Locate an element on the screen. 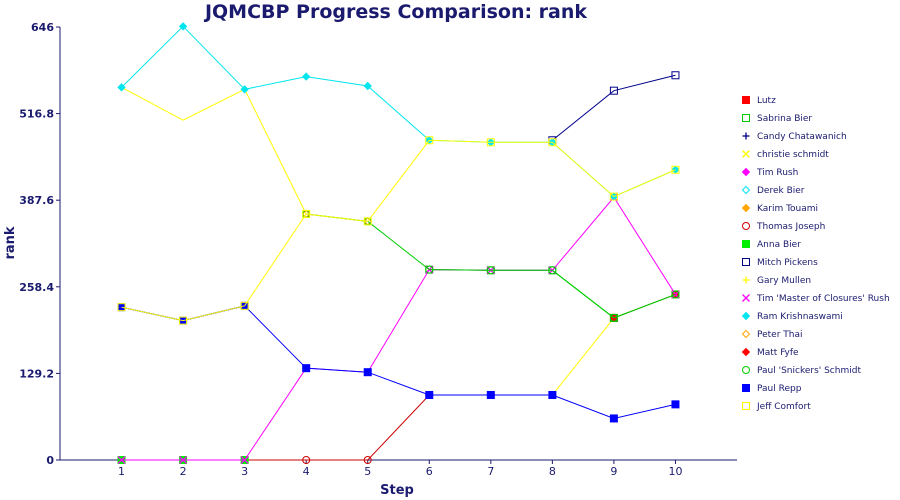 This screenshot has height=500, width=900. legend-item: Candy Chatawanich is located at coordinates (794, 137).